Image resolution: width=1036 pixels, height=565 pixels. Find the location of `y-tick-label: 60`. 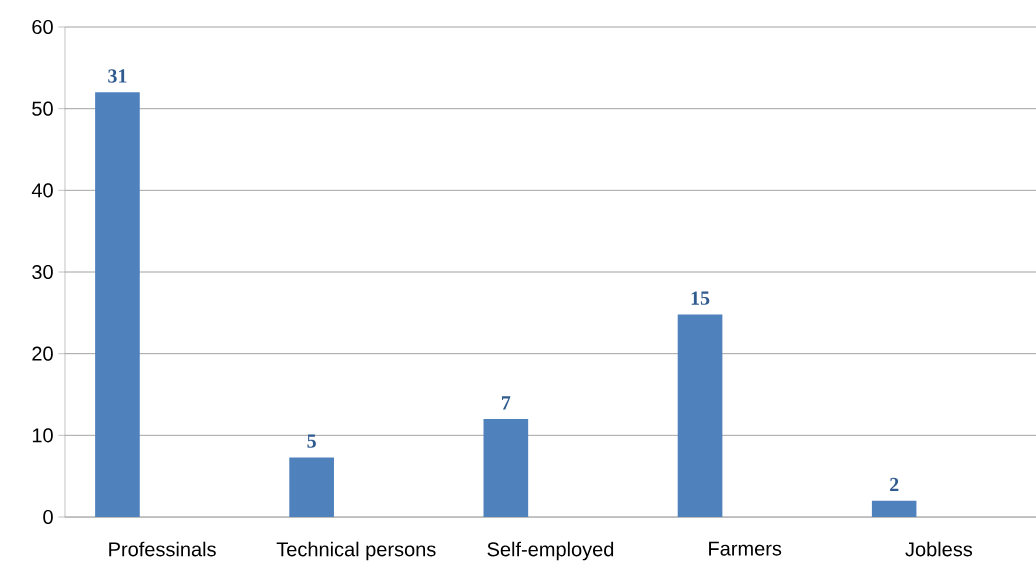

y-tick-label: 60 is located at coordinates (42, 27).